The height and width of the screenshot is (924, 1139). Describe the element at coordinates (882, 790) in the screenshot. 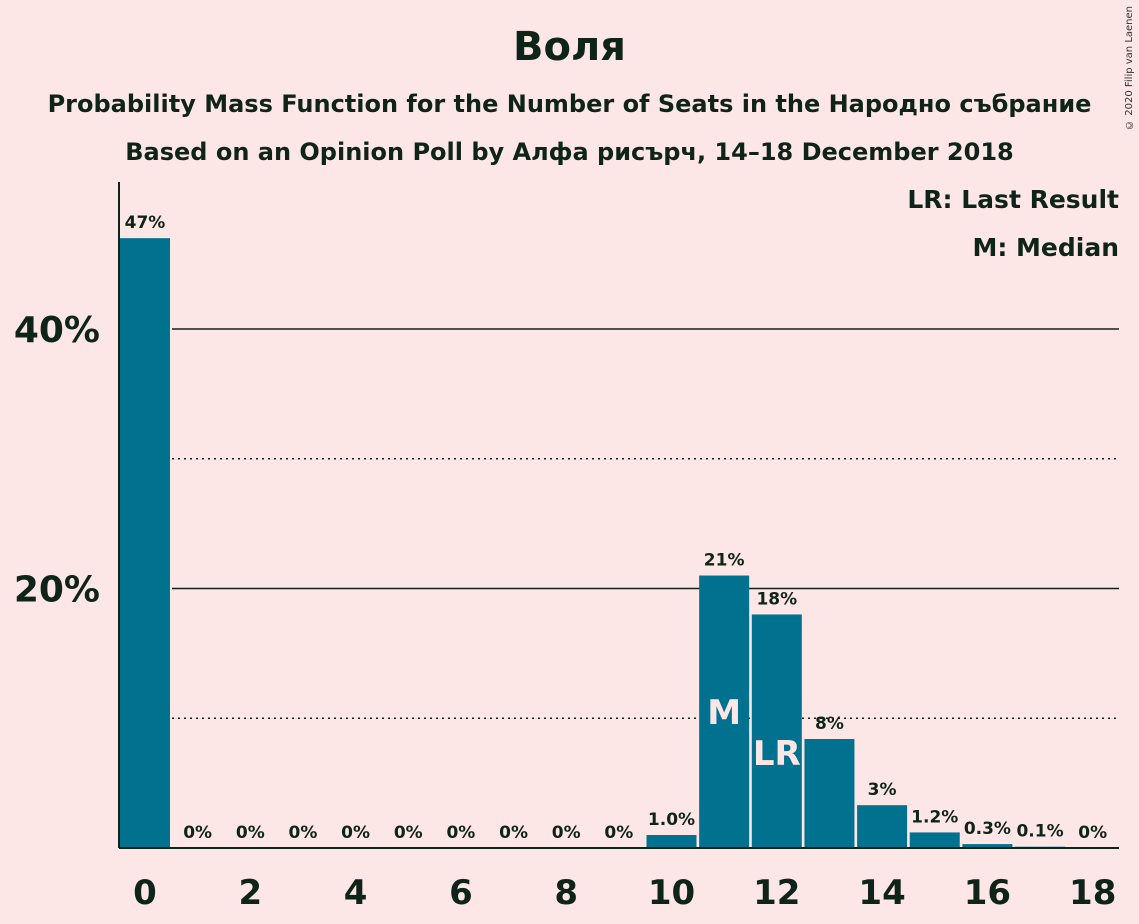

I see `data-label-seat-14: 3%` at that location.